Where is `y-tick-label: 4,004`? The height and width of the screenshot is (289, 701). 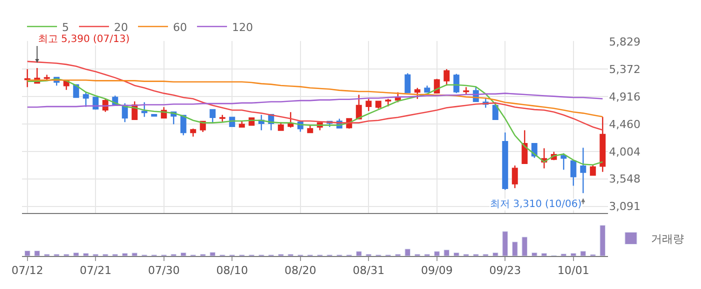 y-tick-label: 4,004 is located at coordinates (624, 151).